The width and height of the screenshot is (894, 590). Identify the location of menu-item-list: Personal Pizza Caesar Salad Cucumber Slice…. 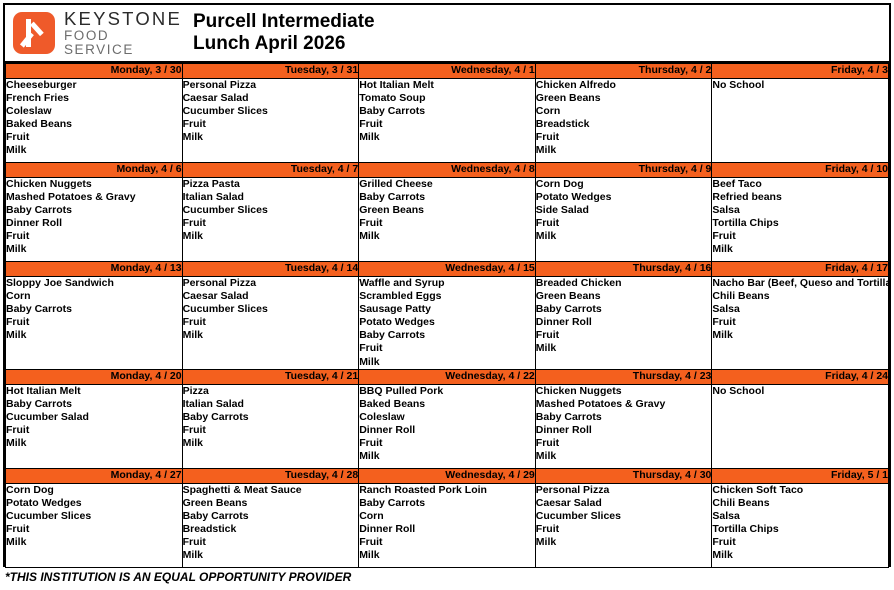
(270, 112).